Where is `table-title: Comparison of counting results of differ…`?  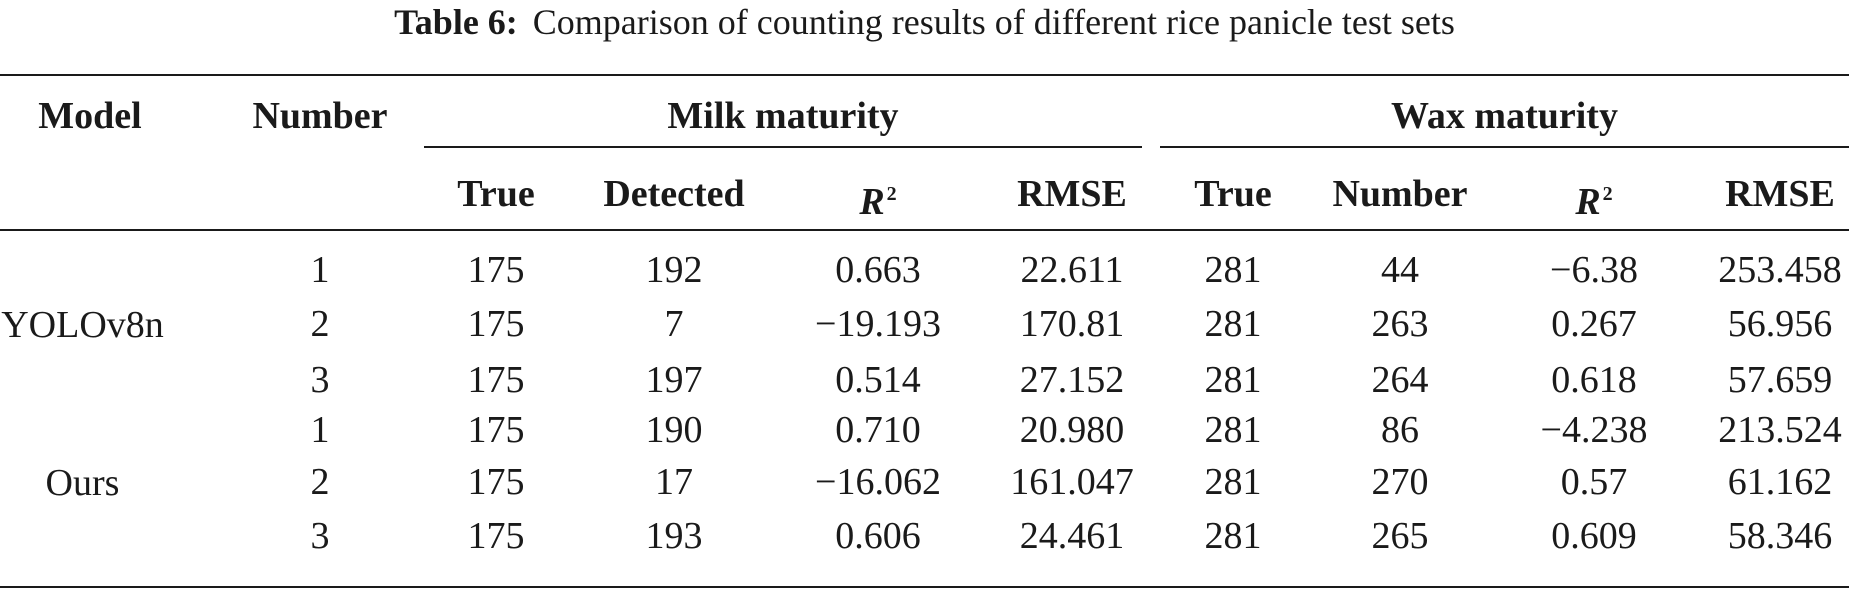
table-title: Comparison of counting results of differ… is located at coordinates (993, 22).